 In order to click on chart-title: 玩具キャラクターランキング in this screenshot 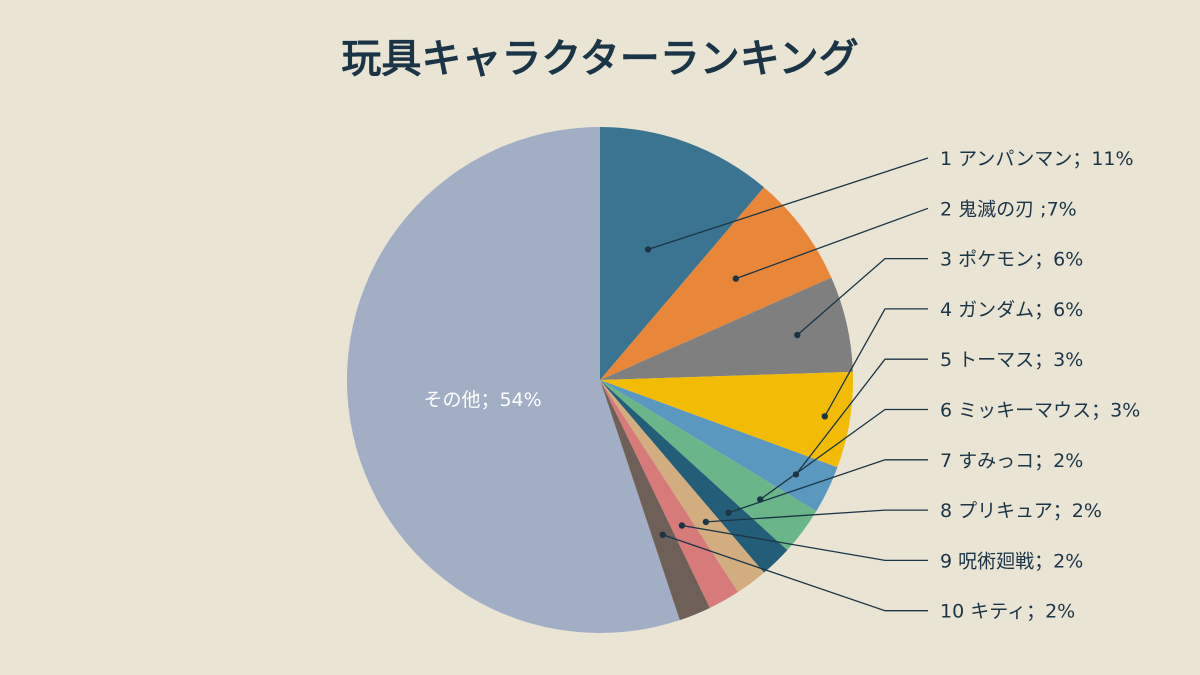, I will do `click(599, 59)`.